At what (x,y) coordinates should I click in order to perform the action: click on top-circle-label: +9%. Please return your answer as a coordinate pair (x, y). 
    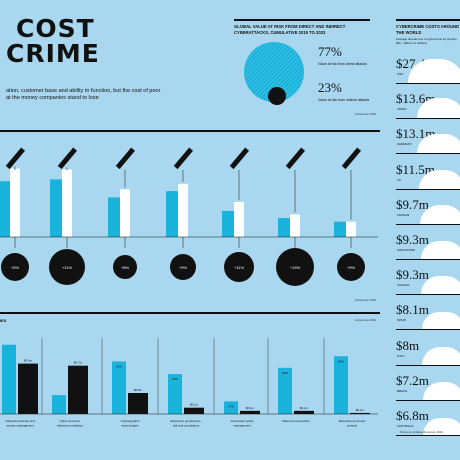
    Looking at the image, I should click on (183, 267).